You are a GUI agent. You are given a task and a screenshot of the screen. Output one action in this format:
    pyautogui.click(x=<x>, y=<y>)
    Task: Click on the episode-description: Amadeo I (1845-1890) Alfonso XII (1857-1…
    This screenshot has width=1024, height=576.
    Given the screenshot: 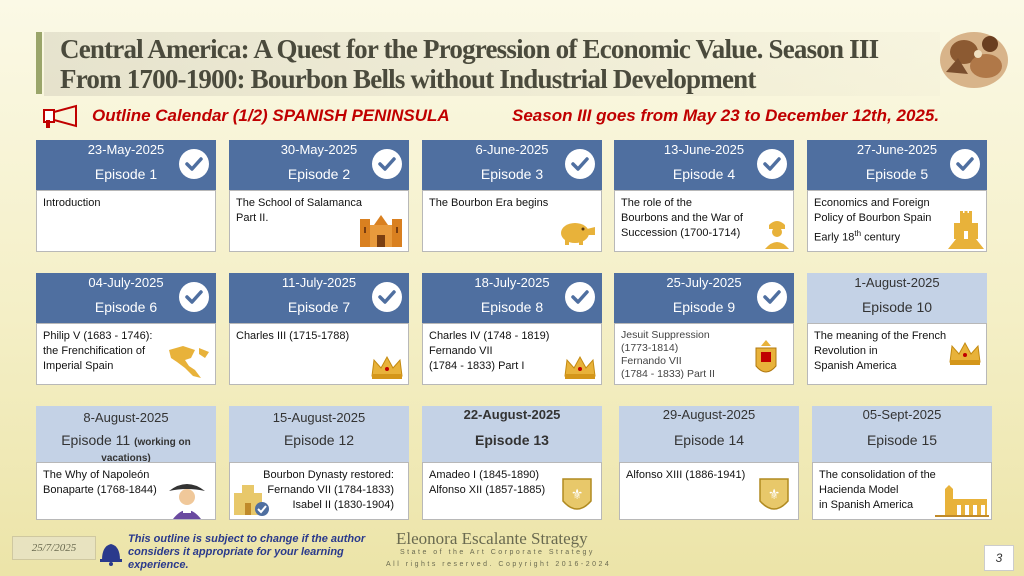 What is the action you would take?
    pyautogui.click(x=512, y=491)
    